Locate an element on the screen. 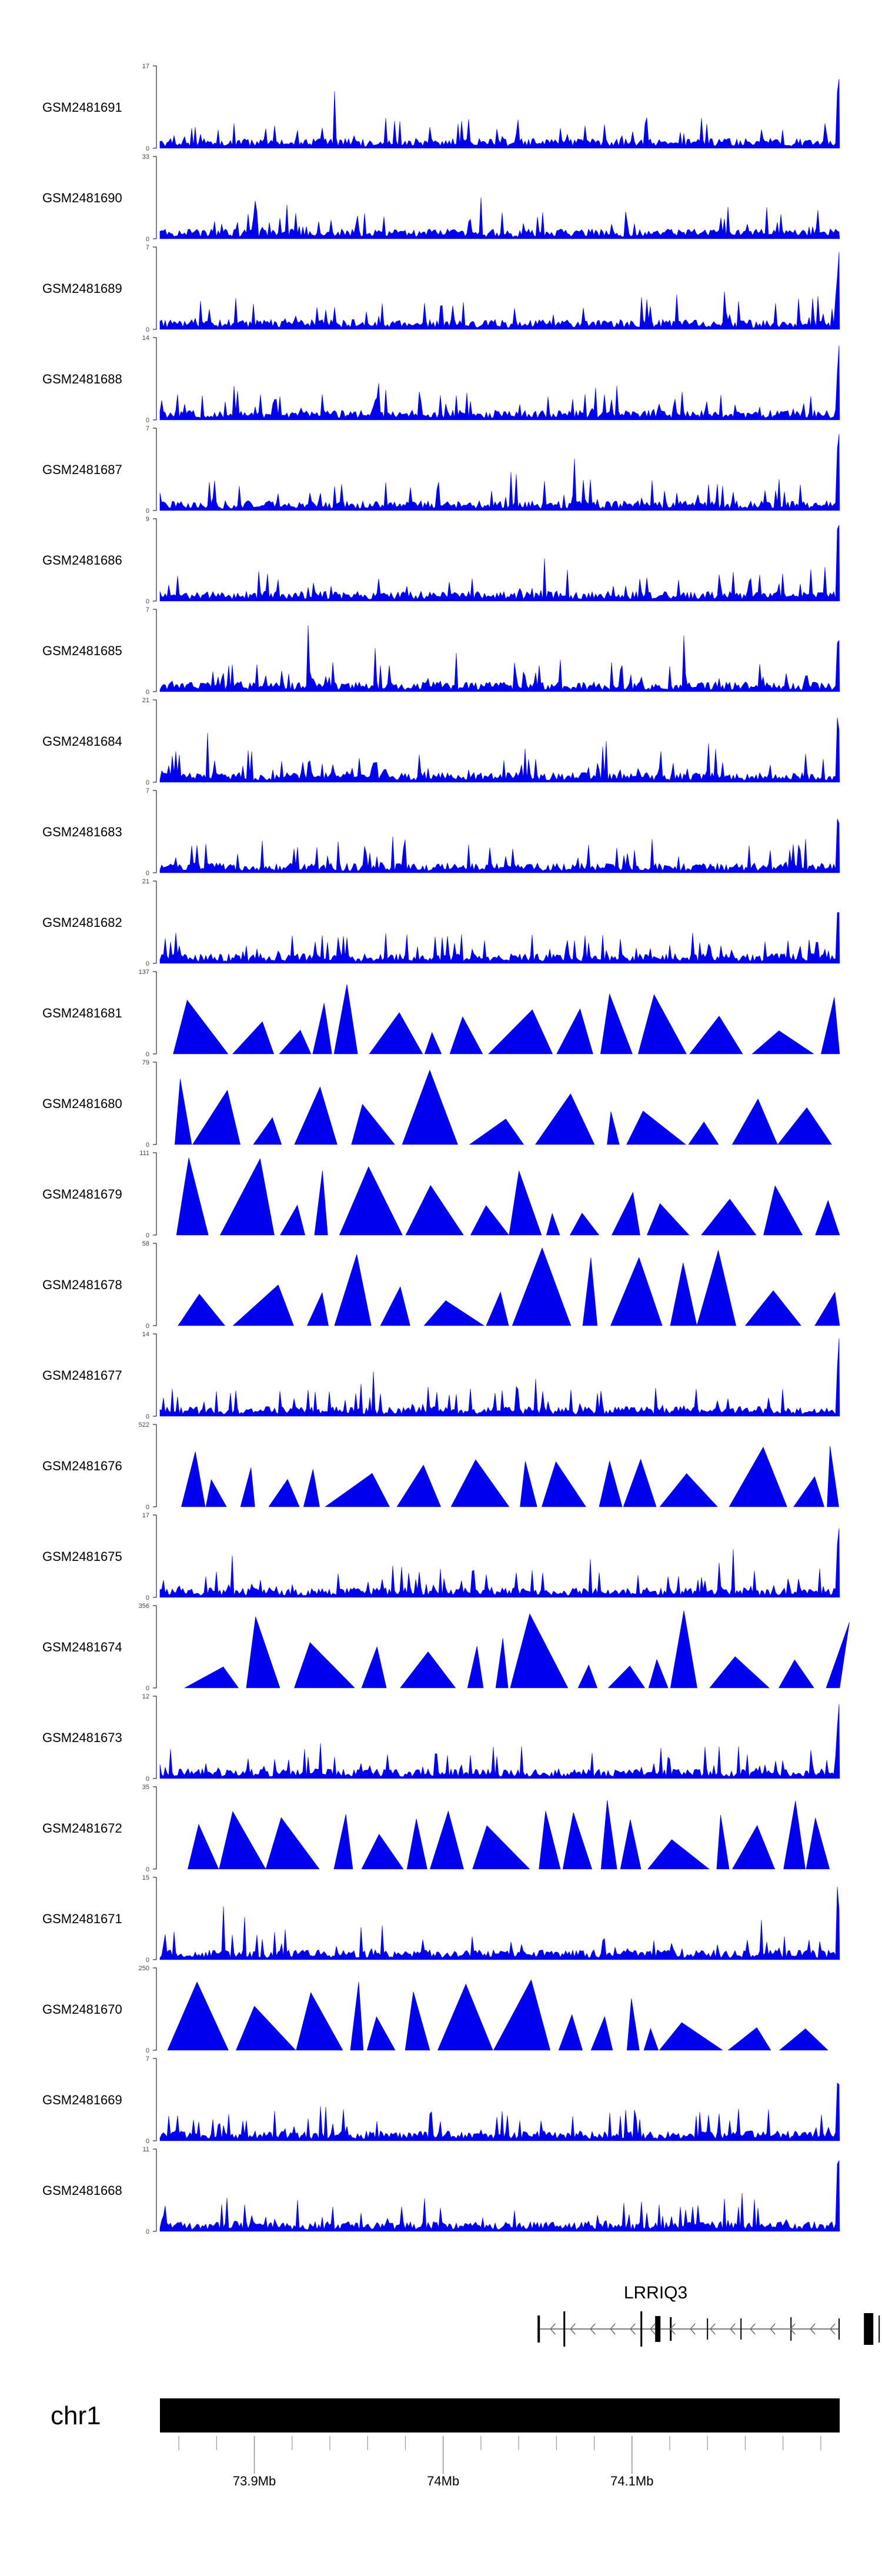 Image resolution: width=882 pixels, height=2576 pixels. track-GSM2481681: GSM2481681 137 0 is located at coordinates (441, 1013).